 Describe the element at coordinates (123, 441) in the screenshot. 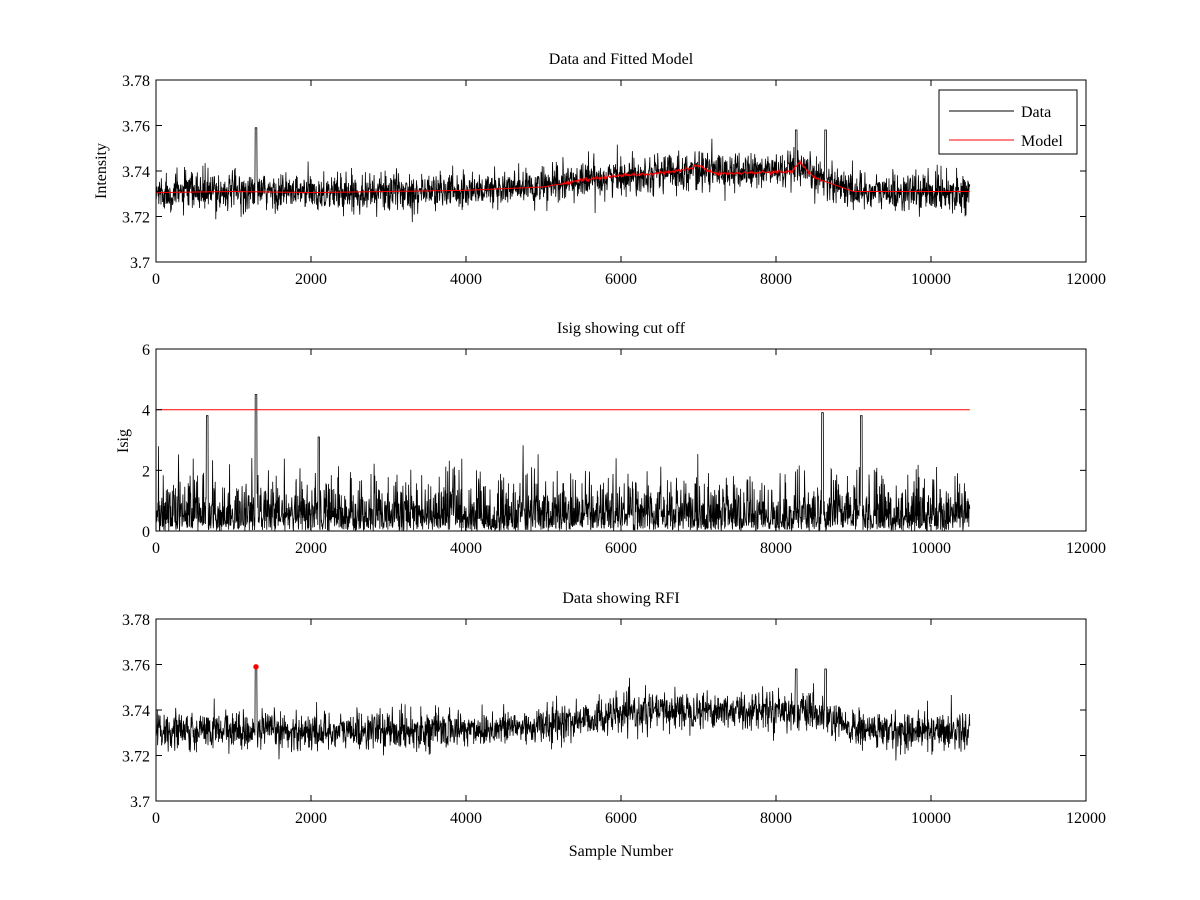

I see `y-axis-label: Isig` at that location.